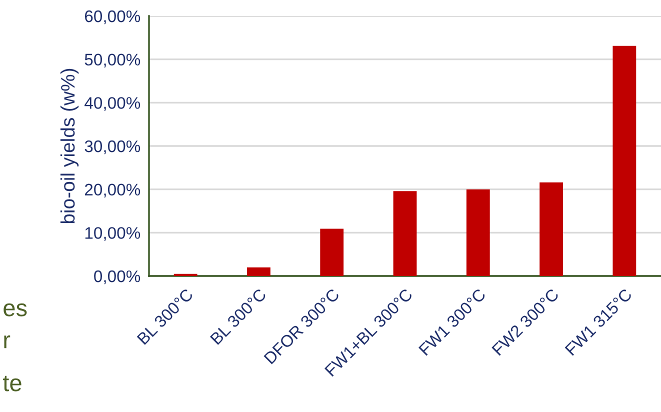  I want to click on y-tick-label: 60,00%, so click(112, 17).